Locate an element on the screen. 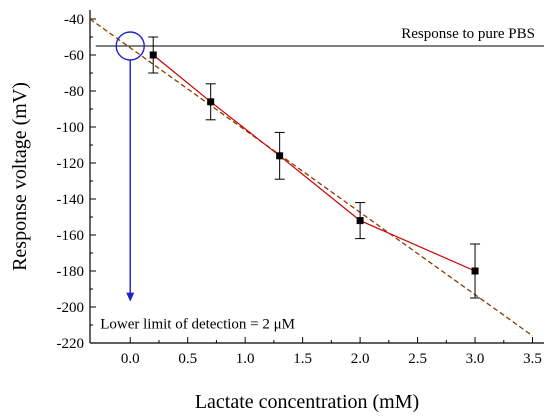 Image resolution: width=550 pixels, height=419 pixels. x-tick-label: 0.0 is located at coordinates (130, 359).